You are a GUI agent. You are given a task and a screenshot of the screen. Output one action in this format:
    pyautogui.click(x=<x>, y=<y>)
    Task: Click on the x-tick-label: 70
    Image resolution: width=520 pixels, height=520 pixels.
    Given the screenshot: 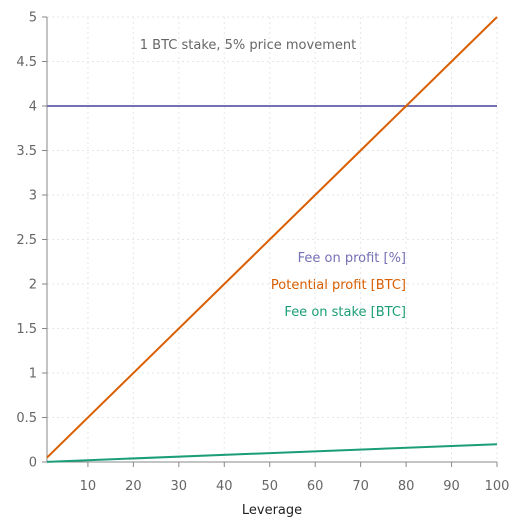 What is the action you would take?
    pyautogui.click(x=360, y=486)
    